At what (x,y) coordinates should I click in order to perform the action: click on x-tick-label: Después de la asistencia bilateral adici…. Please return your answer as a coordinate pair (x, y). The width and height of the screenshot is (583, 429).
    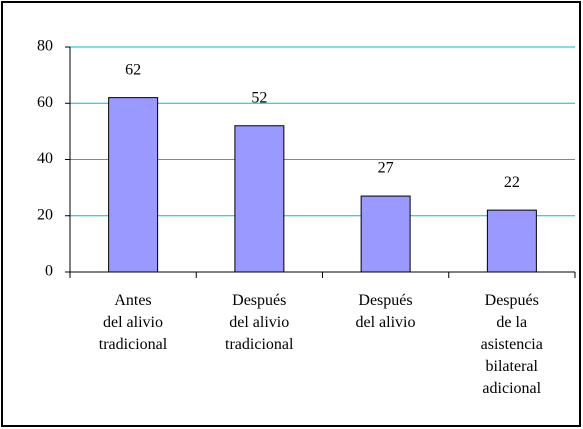
    Looking at the image, I should click on (511, 344).